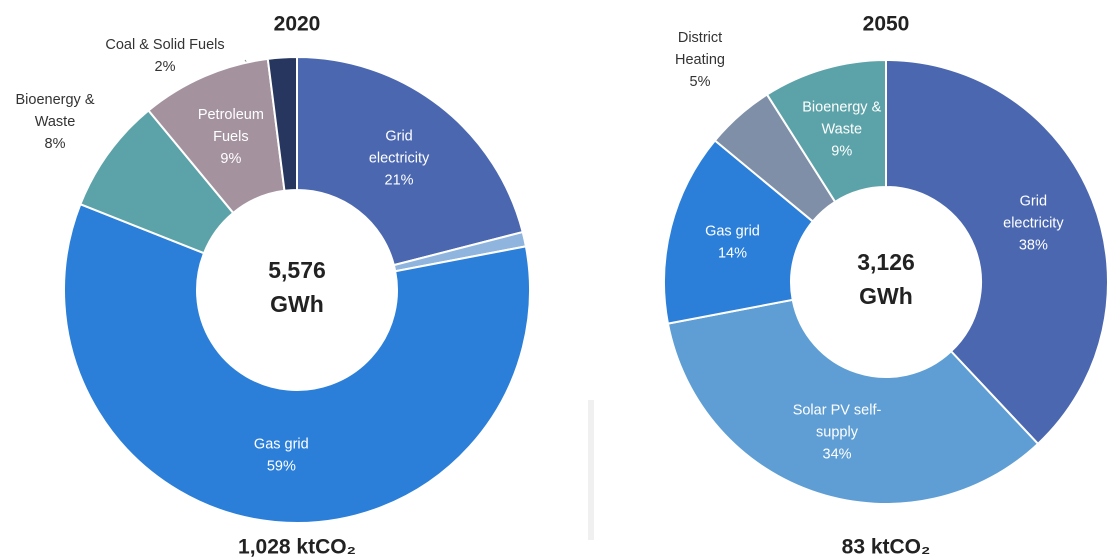  Describe the element at coordinates (55, 144) in the screenshot. I see `segment-label: 8%` at that location.